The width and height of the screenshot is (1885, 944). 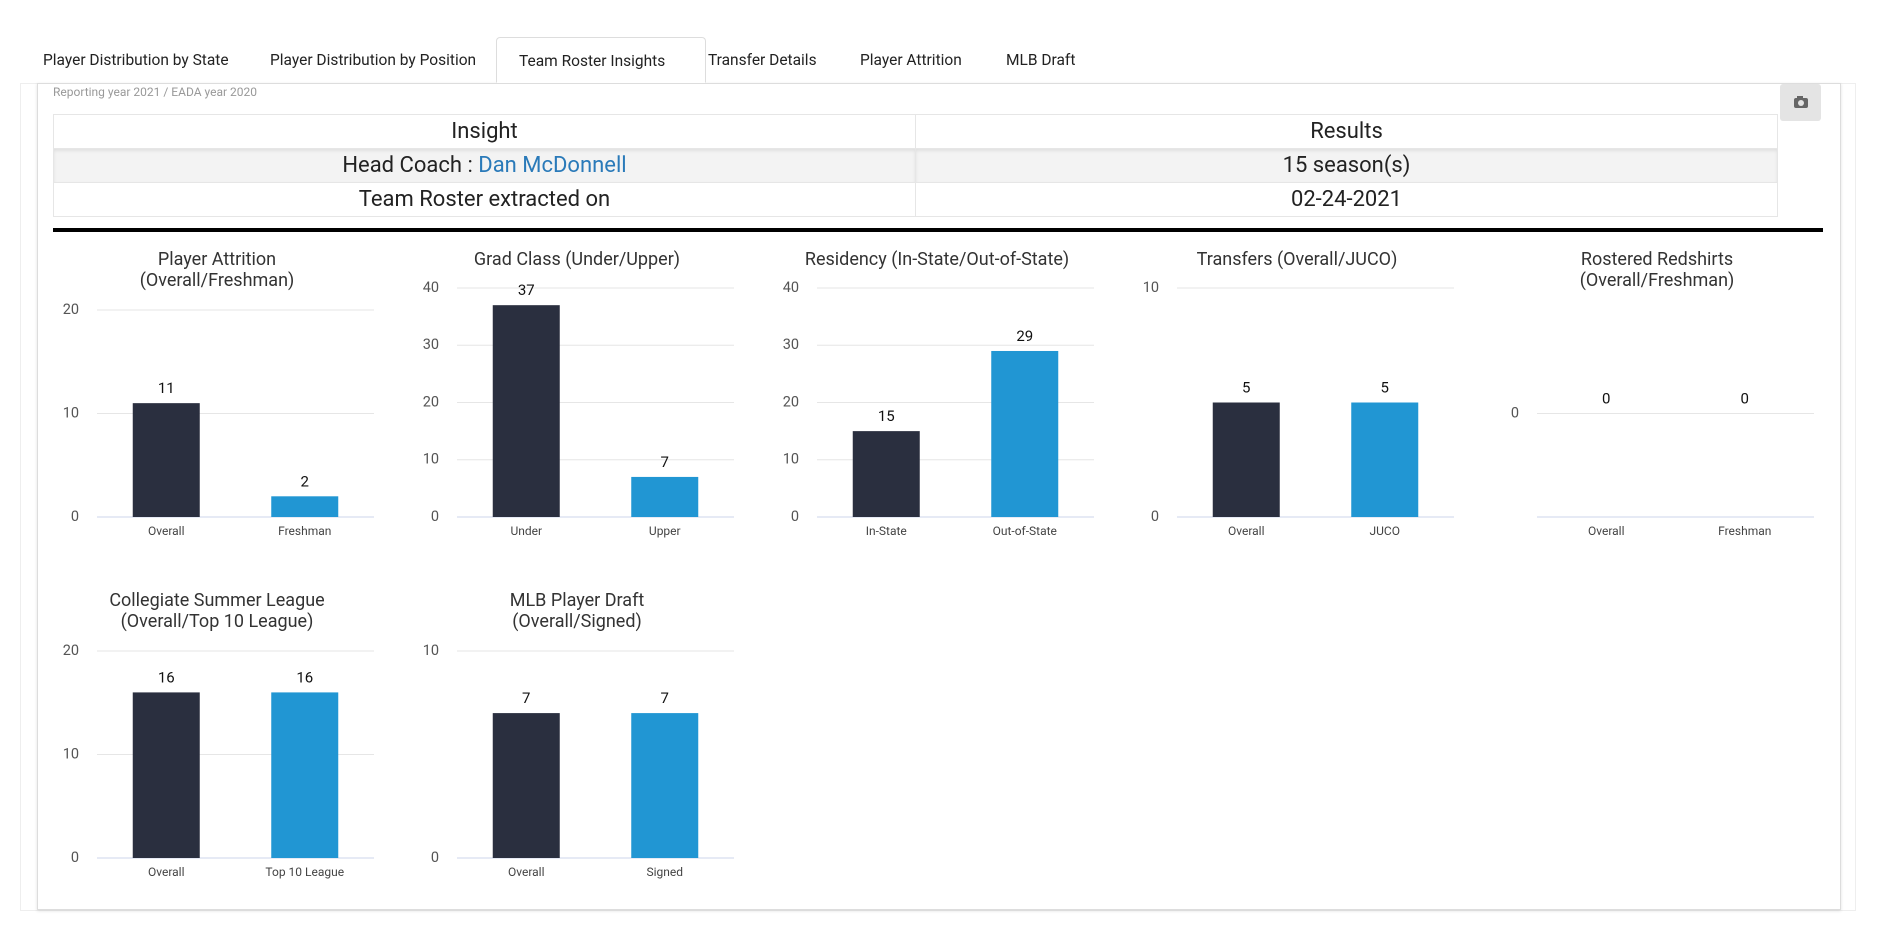 What do you see at coordinates (938, 230) in the screenshot?
I see `divider` at bounding box center [938, 230].